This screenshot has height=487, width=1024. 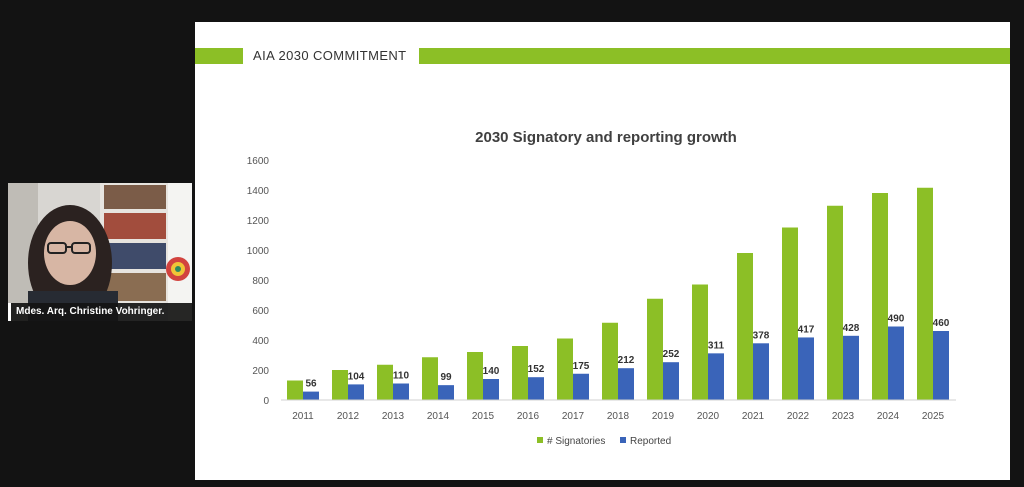 I want to click on y-tick-label: 1400, so click(x=258, y=191).